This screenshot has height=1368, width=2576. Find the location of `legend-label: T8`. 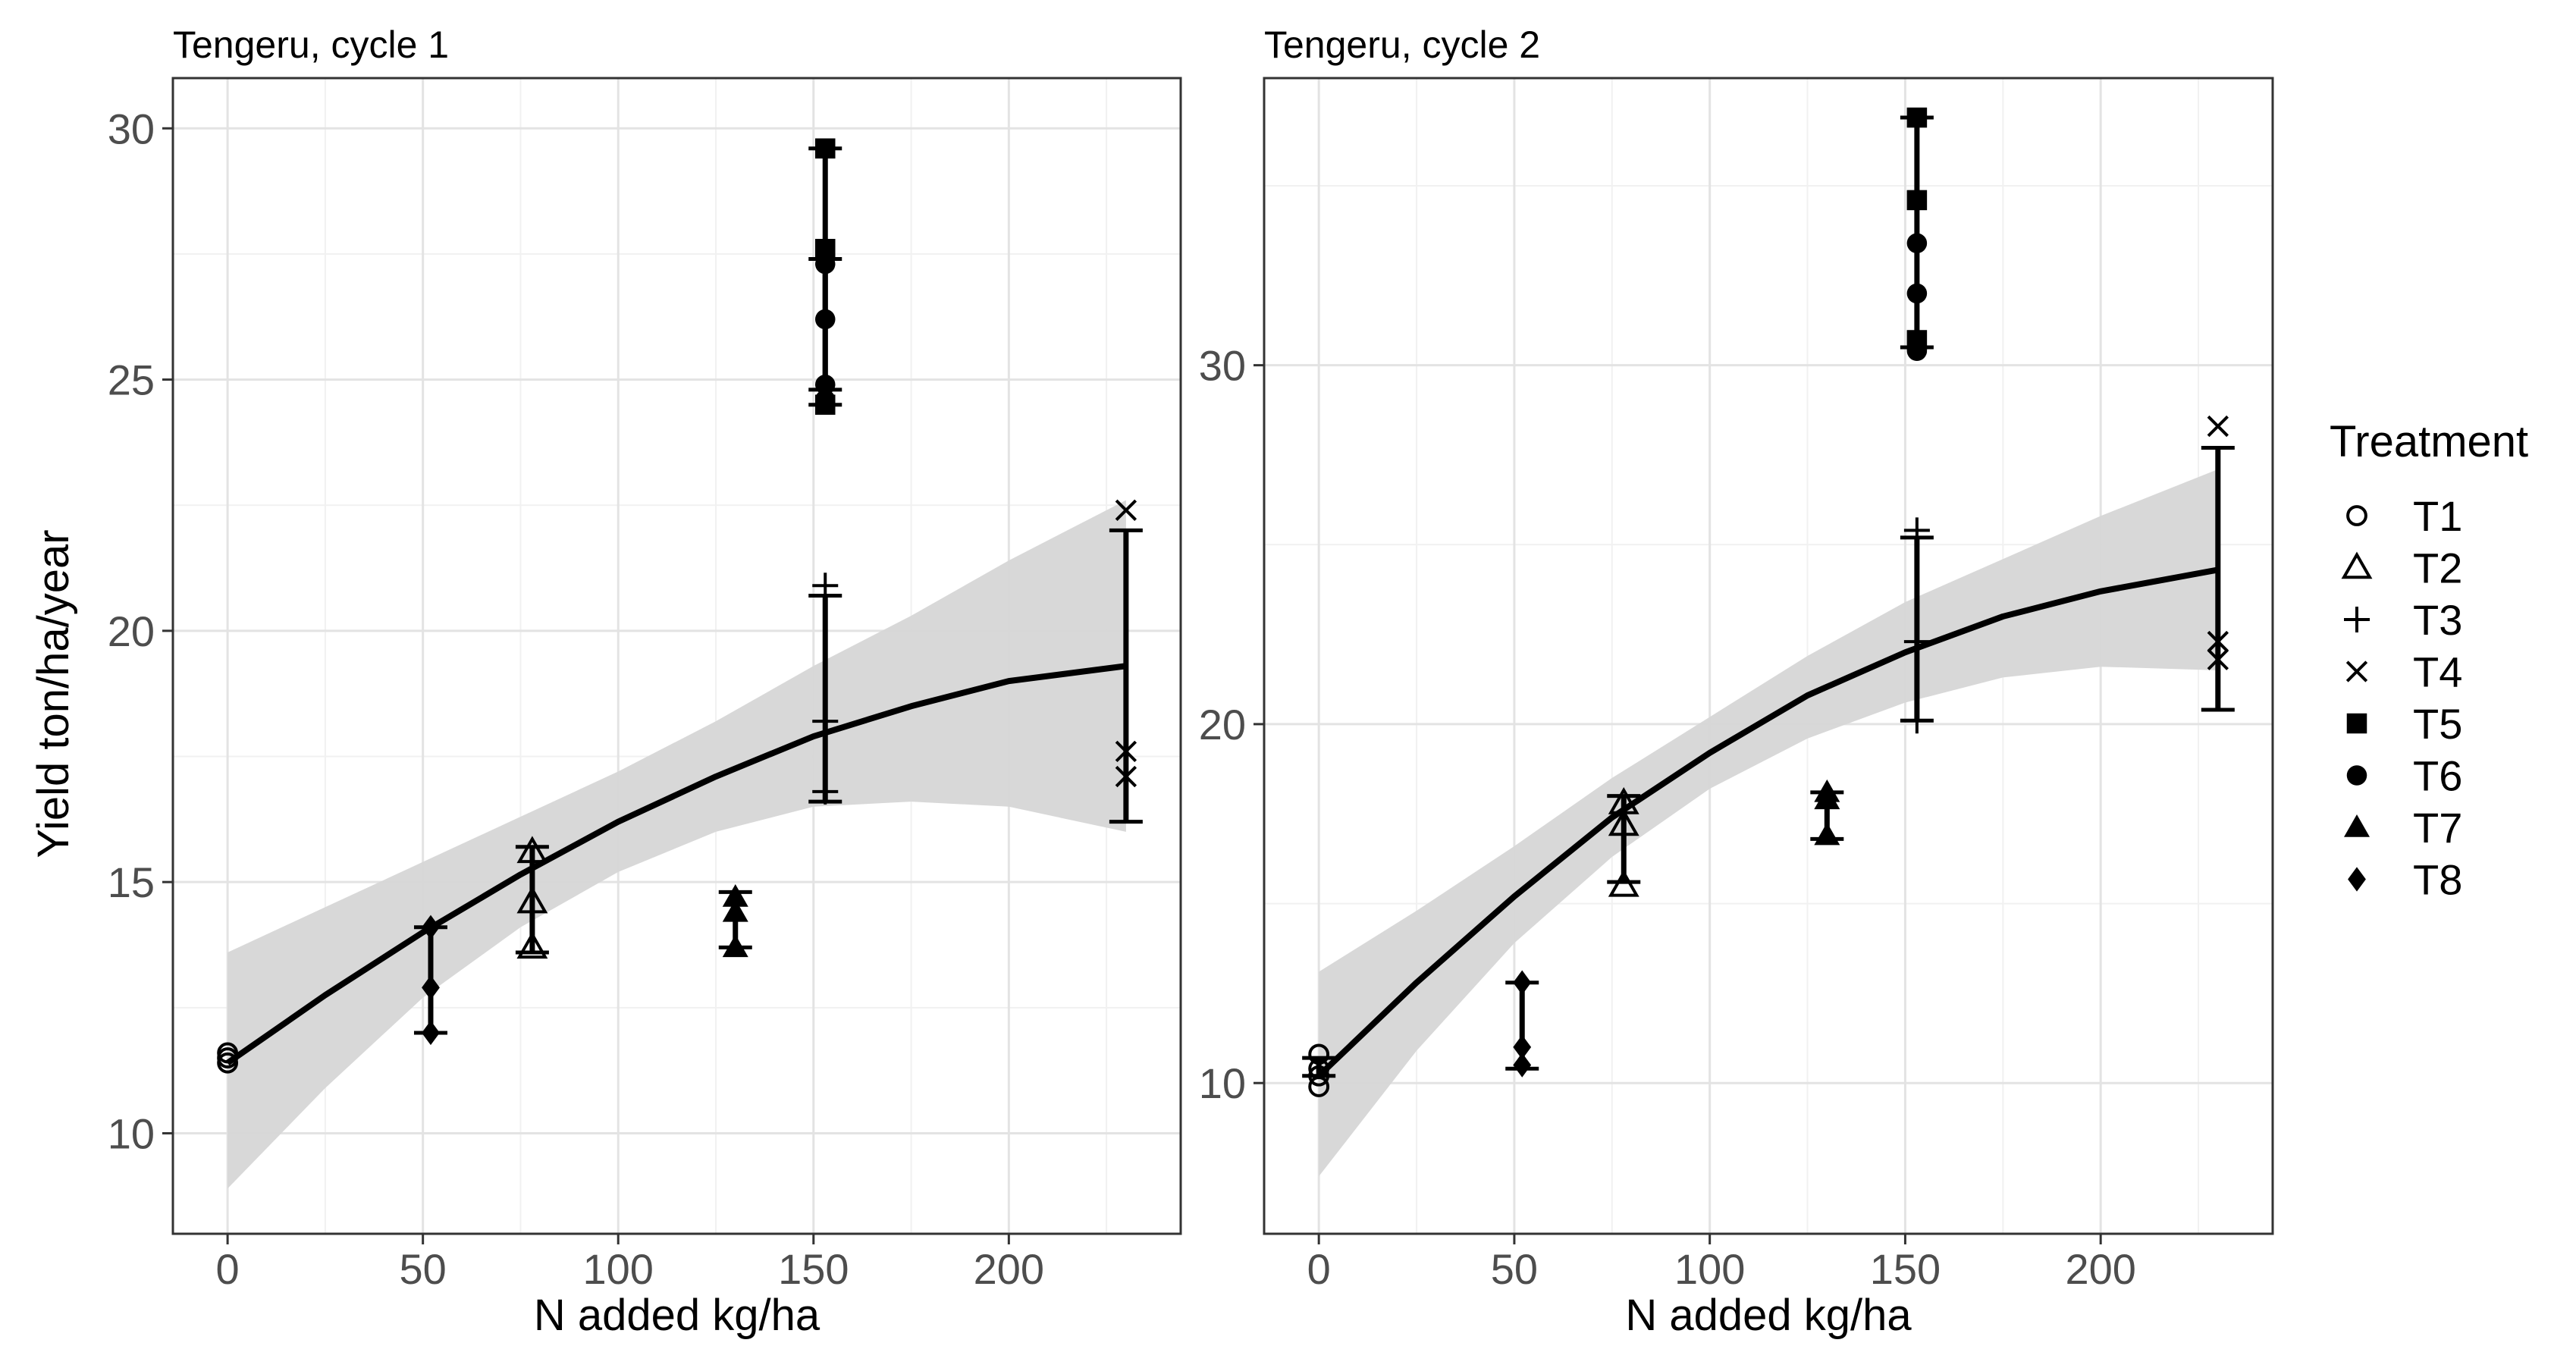

legend-label: T8 is located at coordinates (2437, 880).